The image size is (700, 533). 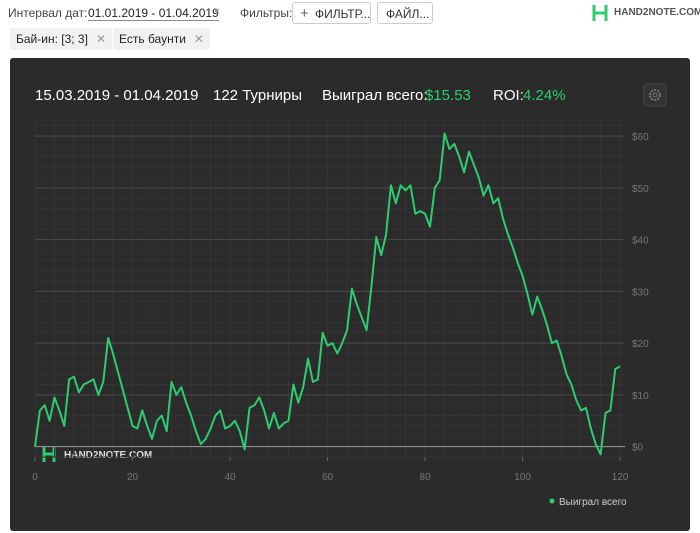 What do you see at coordinates (448, 95) in the screenshot?
I see `stats-won: $15.53` at bounding box center [448, 95].